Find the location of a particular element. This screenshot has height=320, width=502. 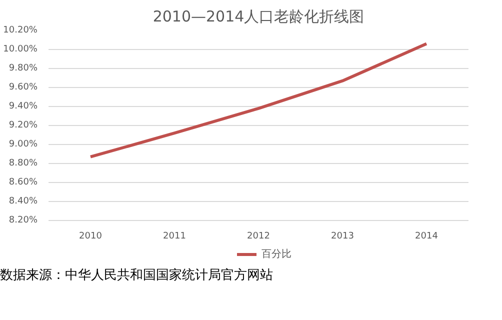

x-tick-label: 2013 is located at coordinates (342, 237).